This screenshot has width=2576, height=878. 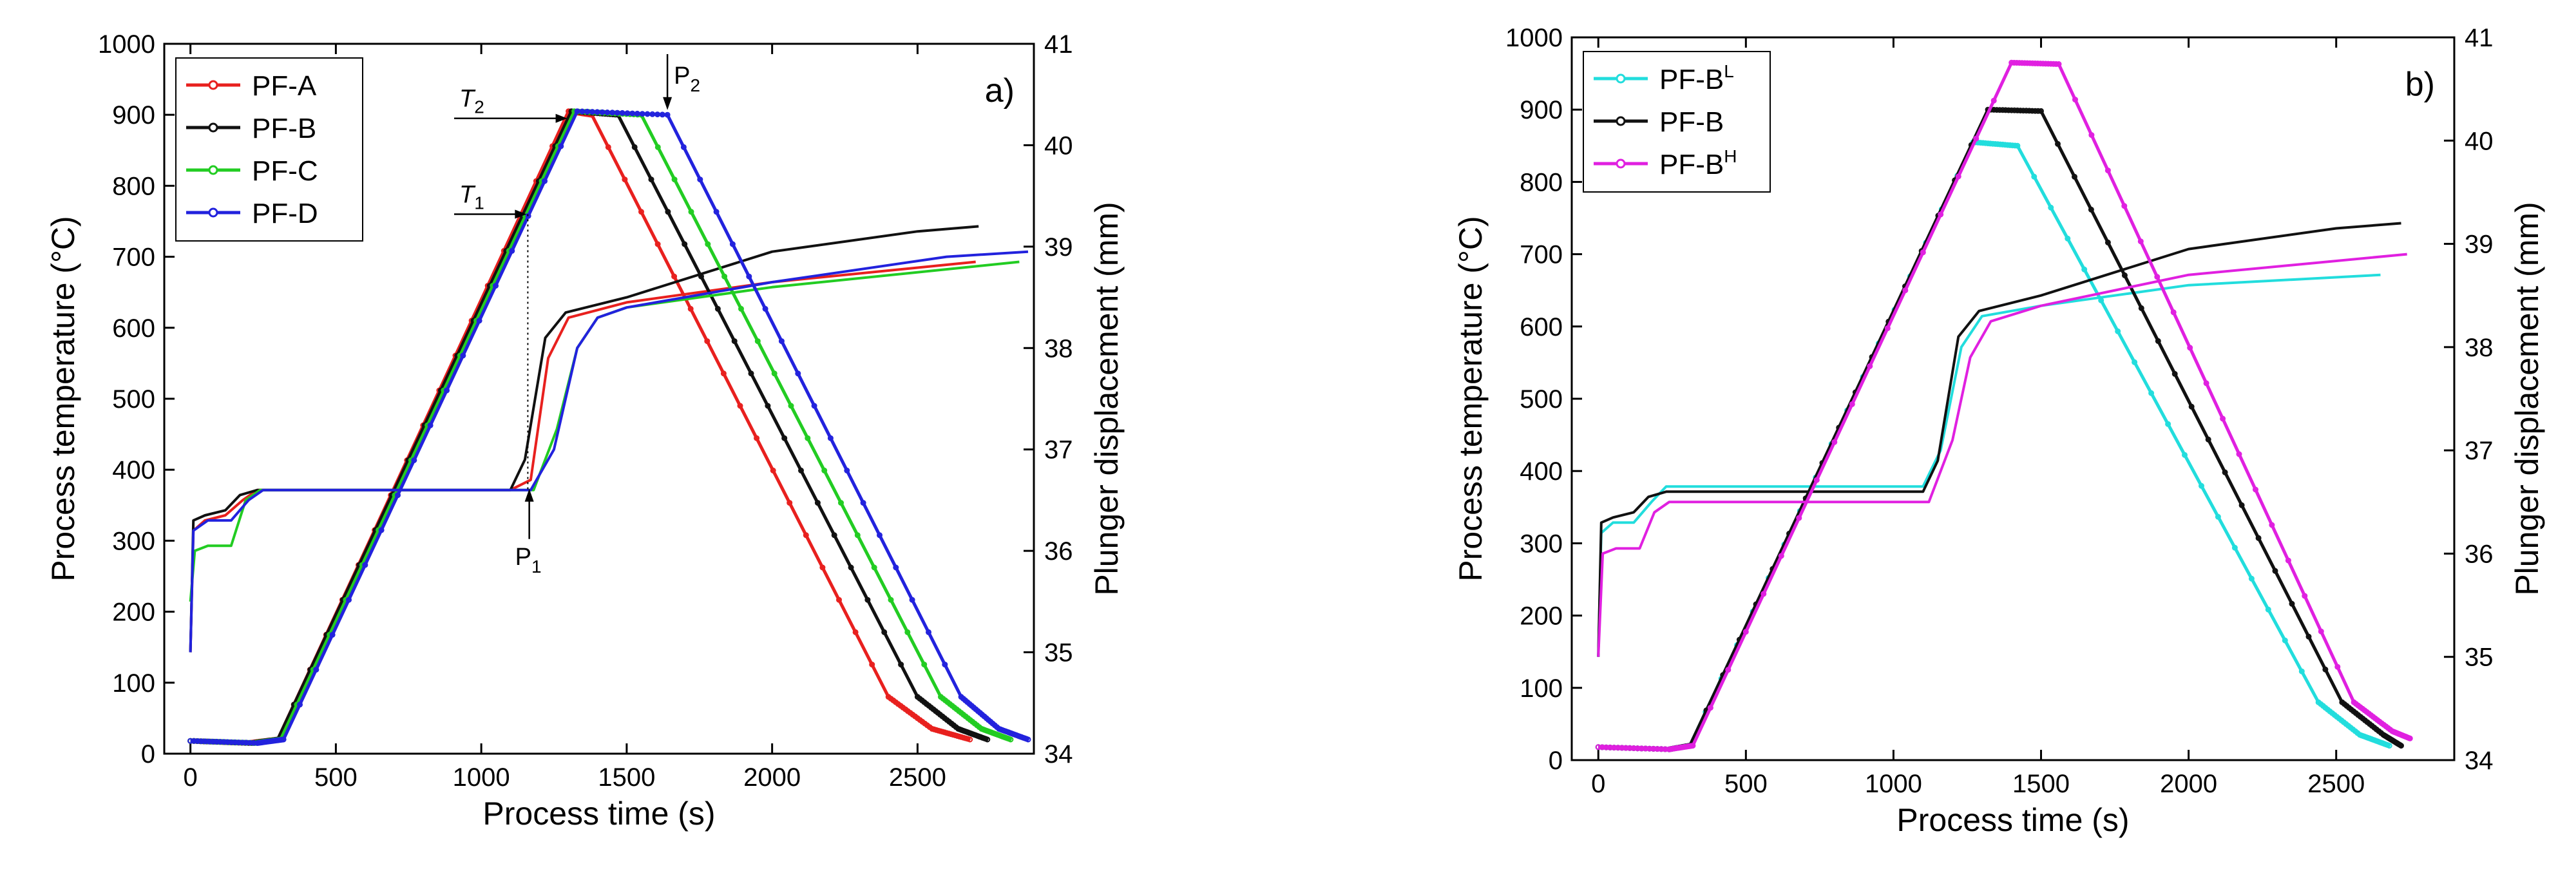 What do you see at coordinates (191, 778) in the screenshot?
I see `x-tick-label: 0` at bounding box center [191, 778].